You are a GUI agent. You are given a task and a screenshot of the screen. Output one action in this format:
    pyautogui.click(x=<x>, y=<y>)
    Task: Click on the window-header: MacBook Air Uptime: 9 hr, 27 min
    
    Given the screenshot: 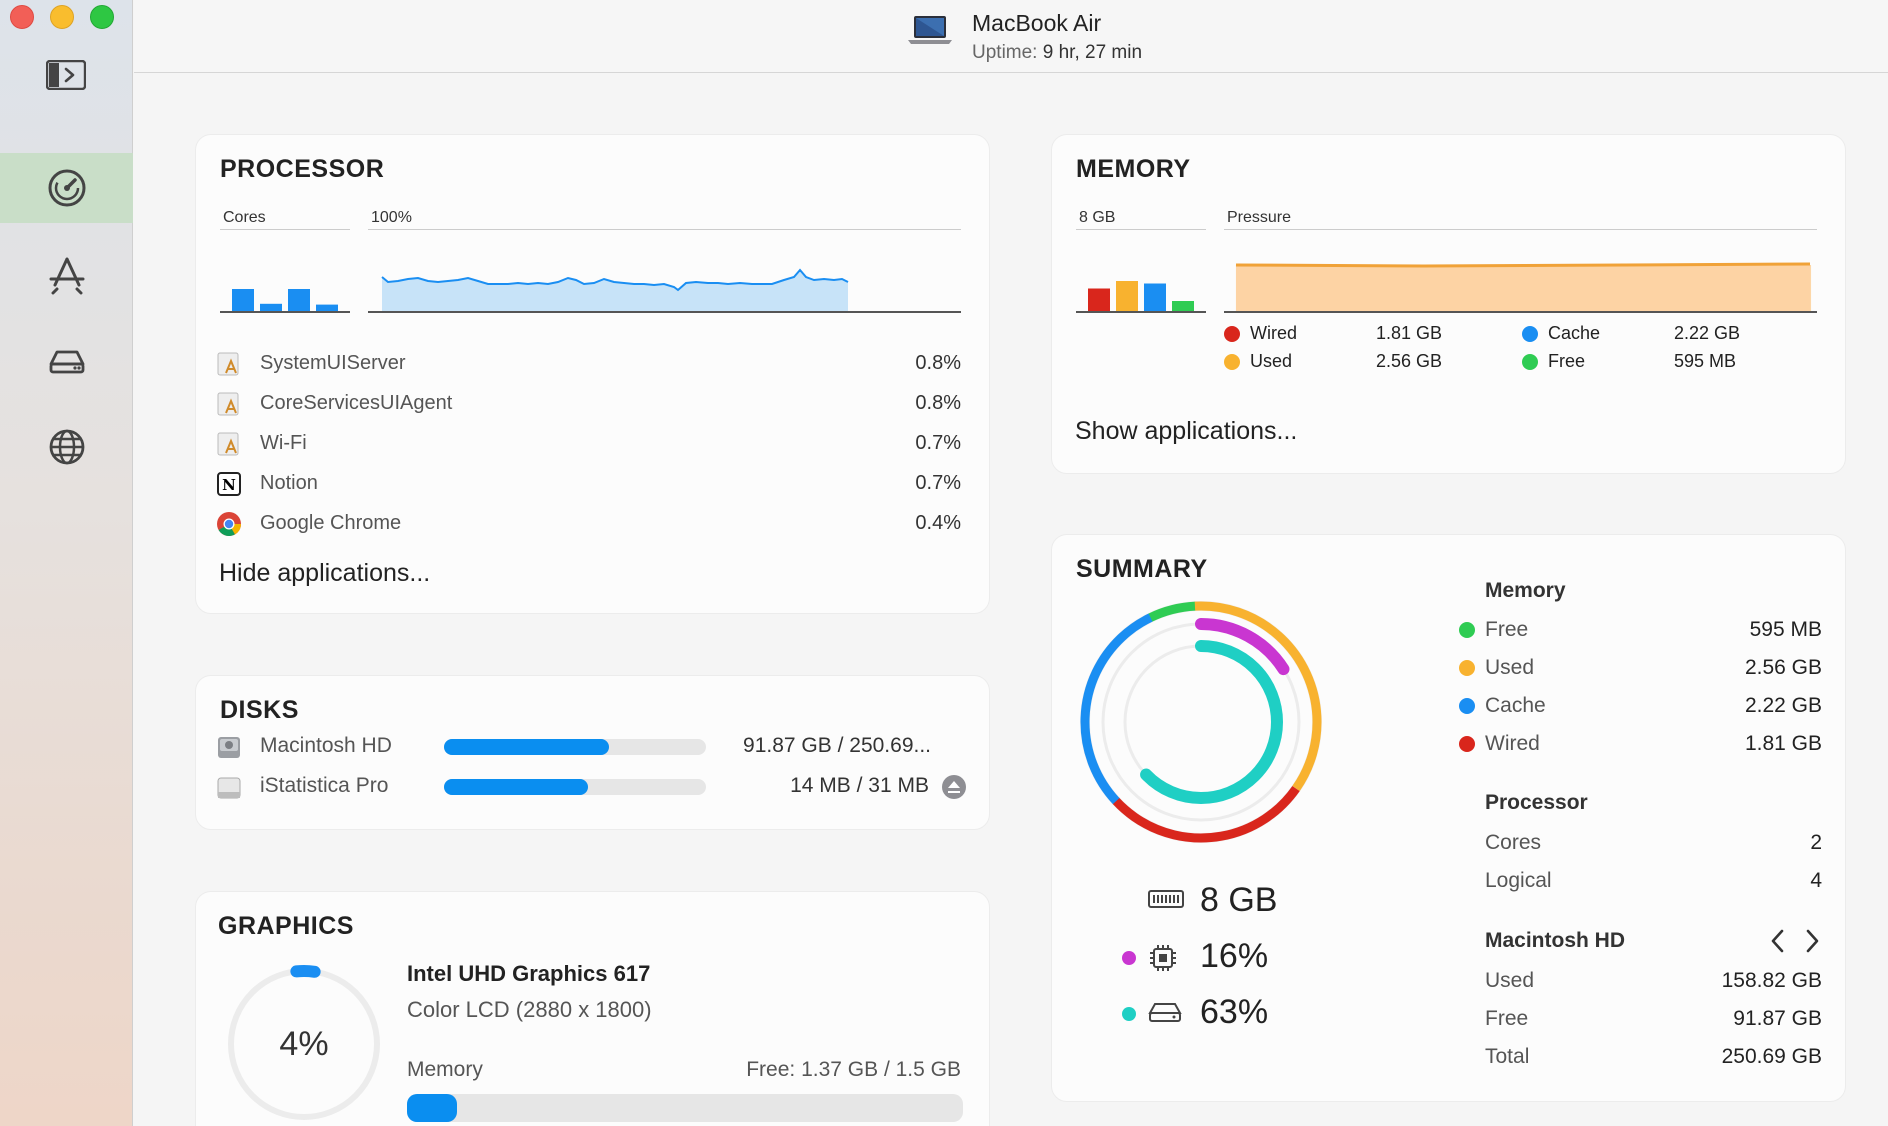 What is the action you would take?
    pyautogui.click(x=1011, y=36)
    